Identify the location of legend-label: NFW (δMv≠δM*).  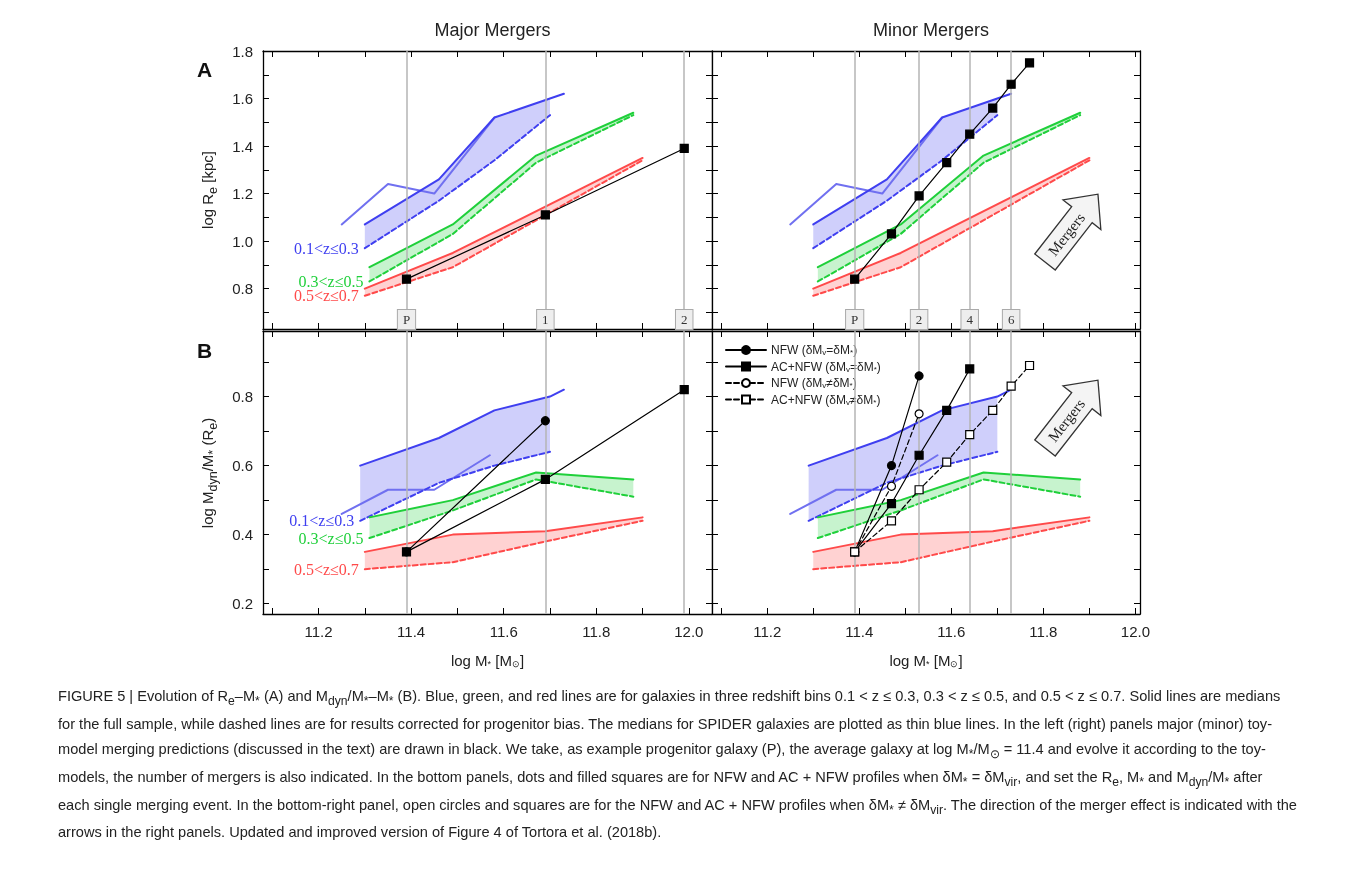
(814, 383).